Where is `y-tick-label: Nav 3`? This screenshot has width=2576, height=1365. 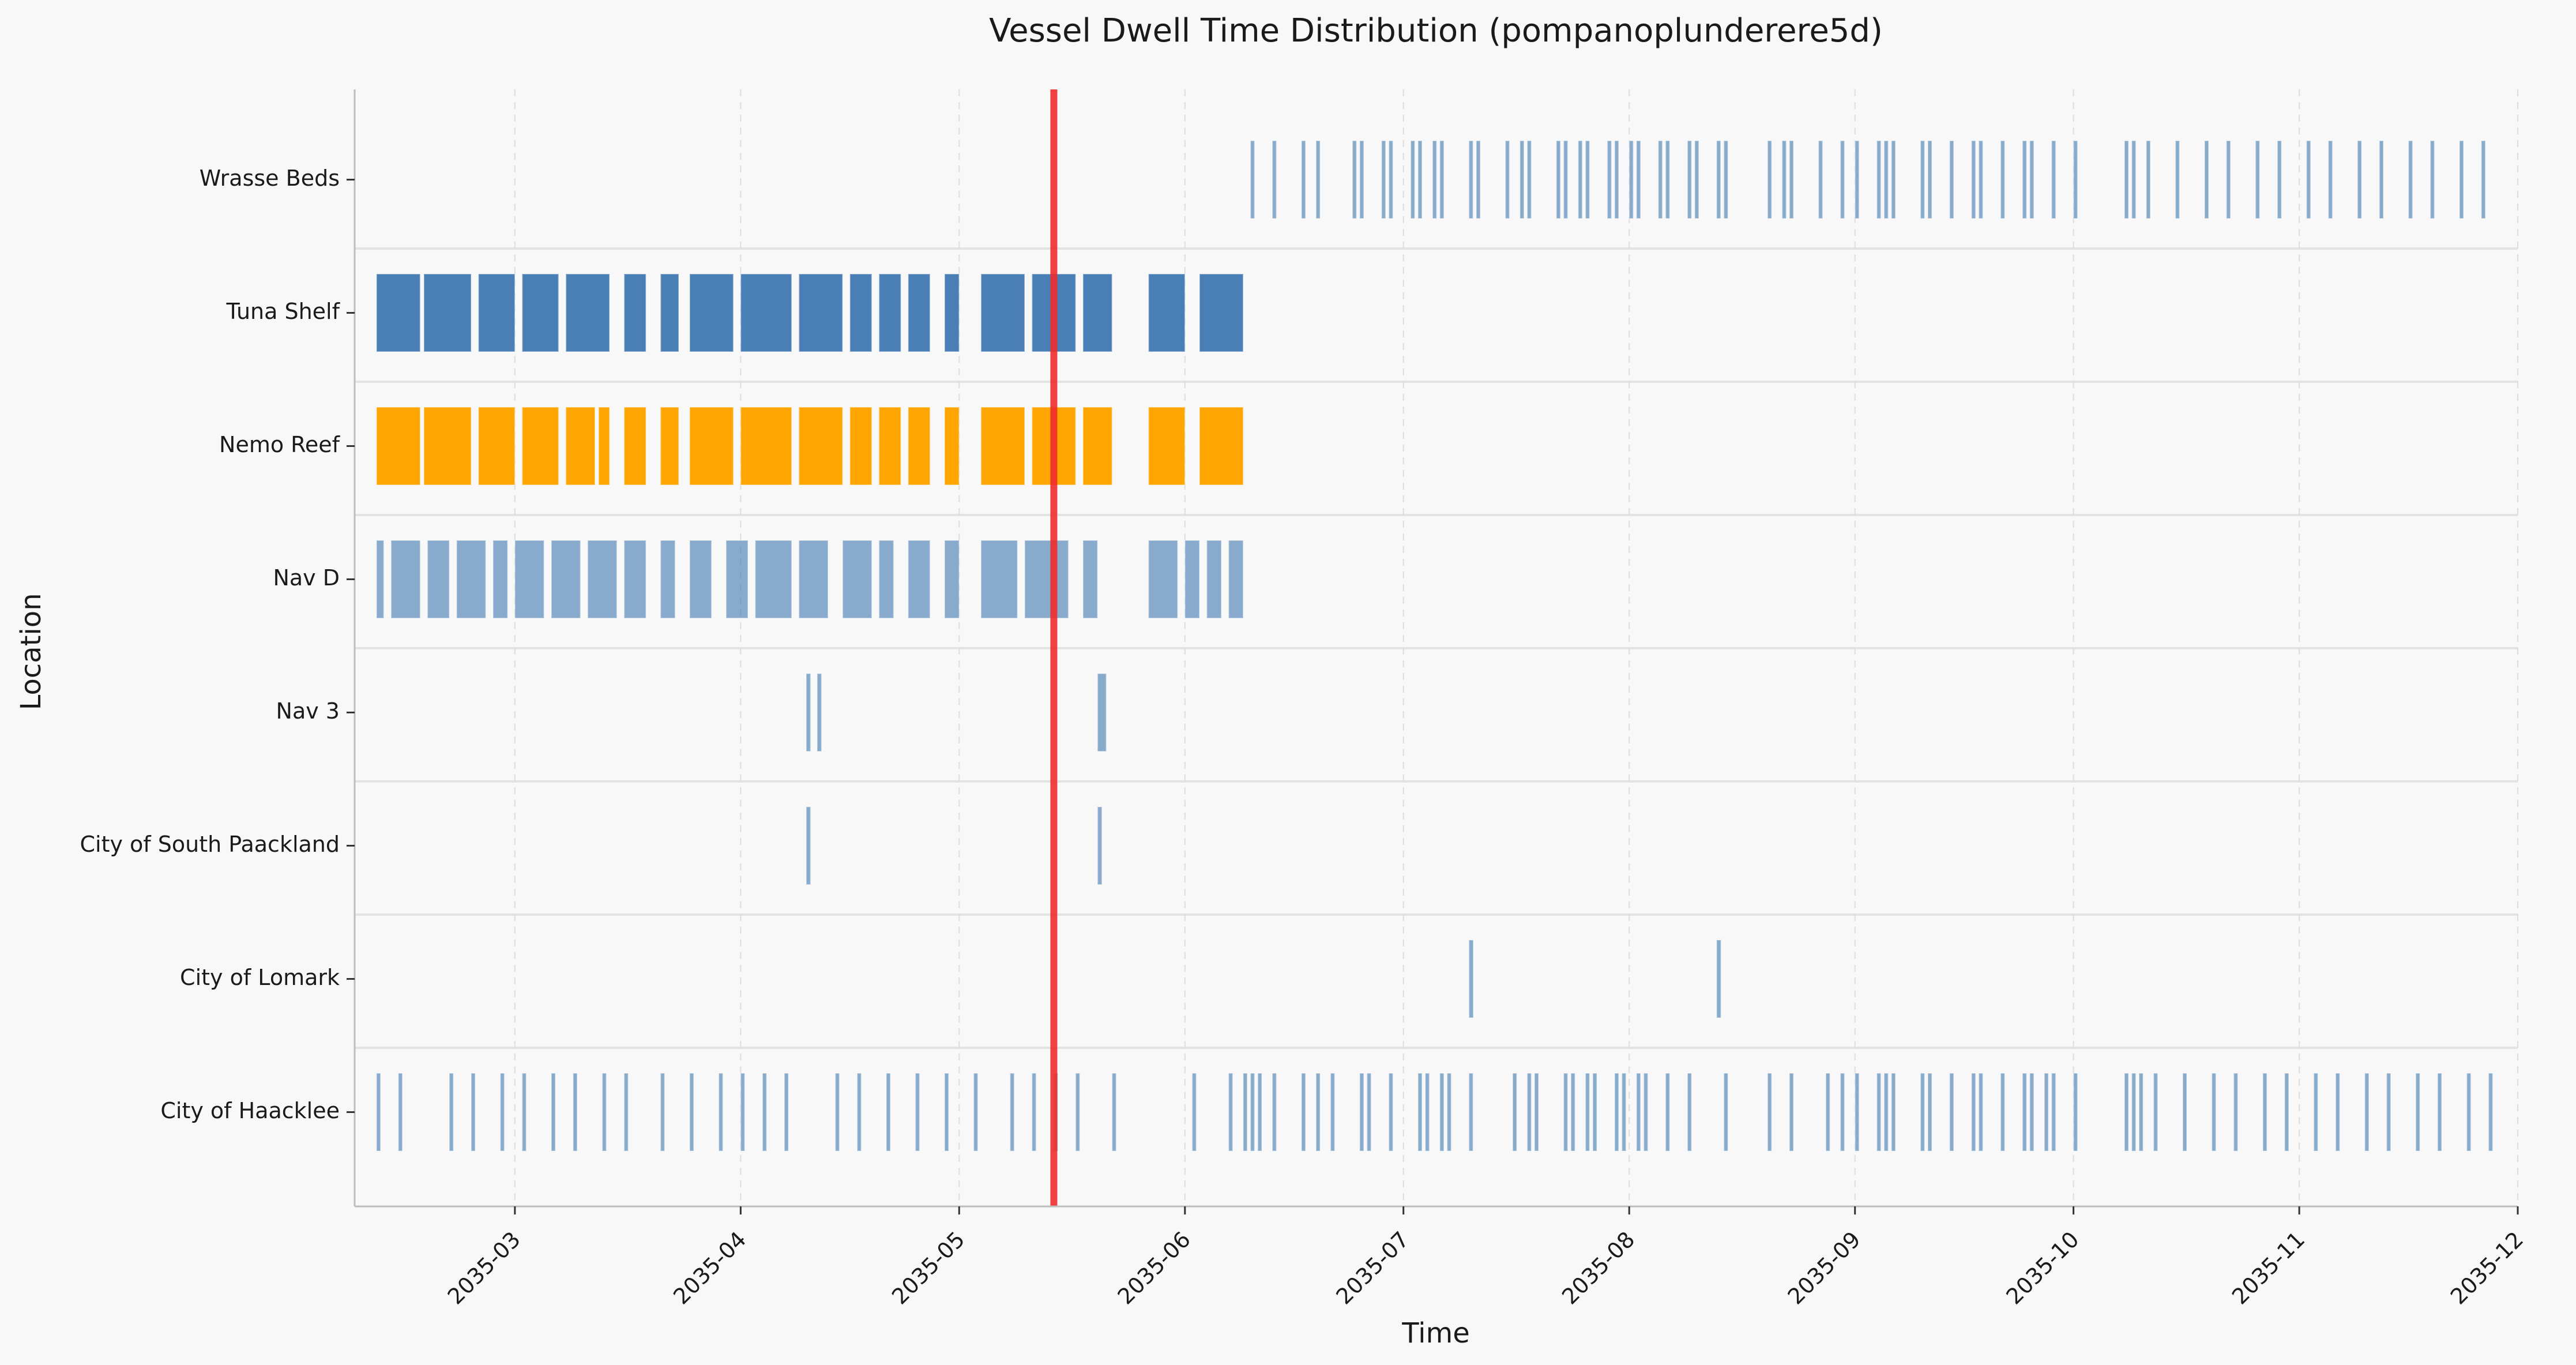
y-tick-label: Nav 3 is located at coordinates (308, 711).